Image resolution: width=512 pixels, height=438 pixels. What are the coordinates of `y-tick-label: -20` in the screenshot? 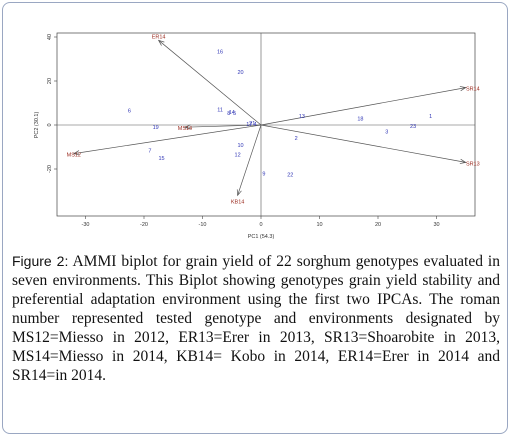 It's located at (50, 169).